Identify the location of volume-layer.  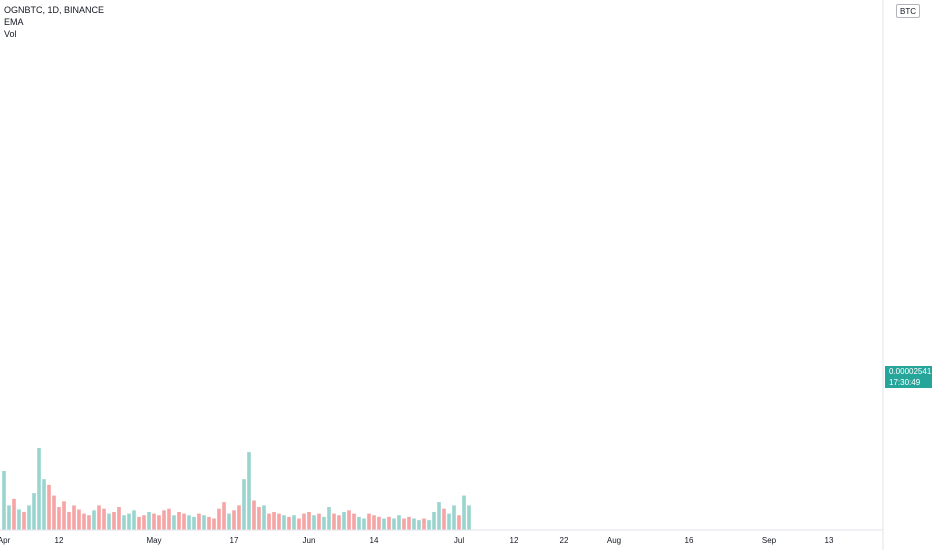
(236, 489).